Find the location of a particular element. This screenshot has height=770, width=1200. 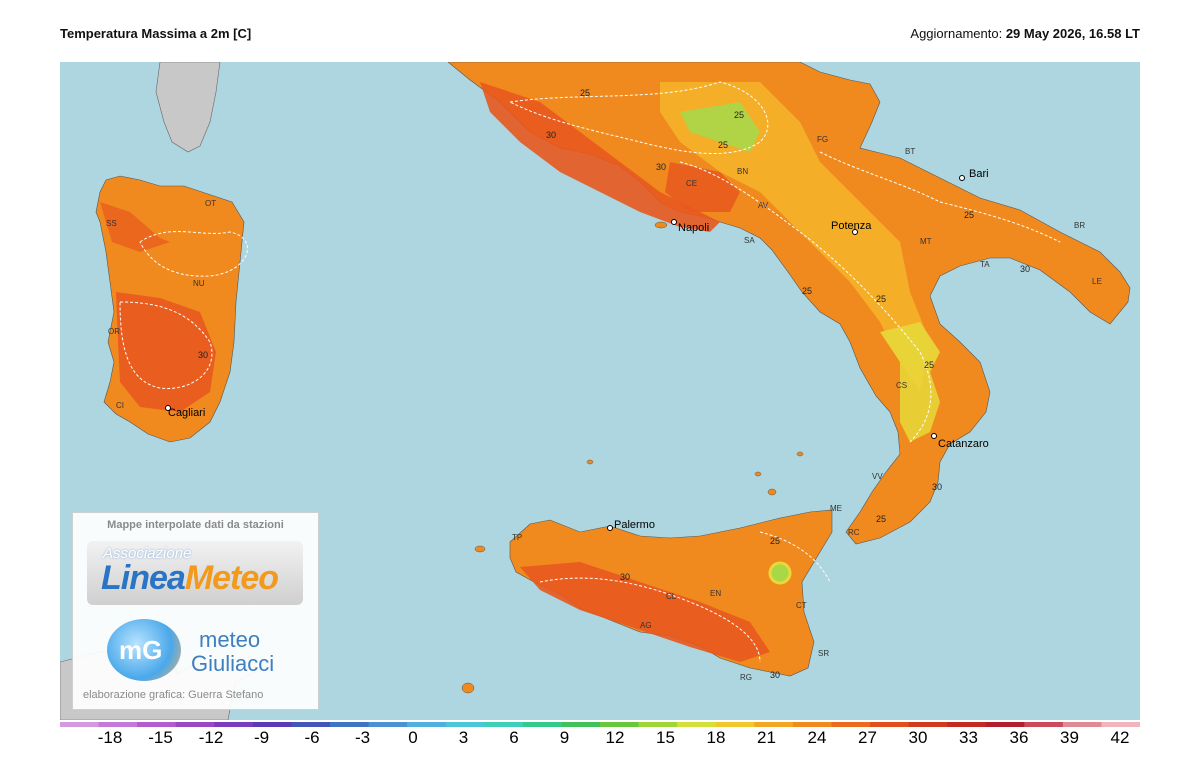

island-egadi is located at coordinates (480, 549).